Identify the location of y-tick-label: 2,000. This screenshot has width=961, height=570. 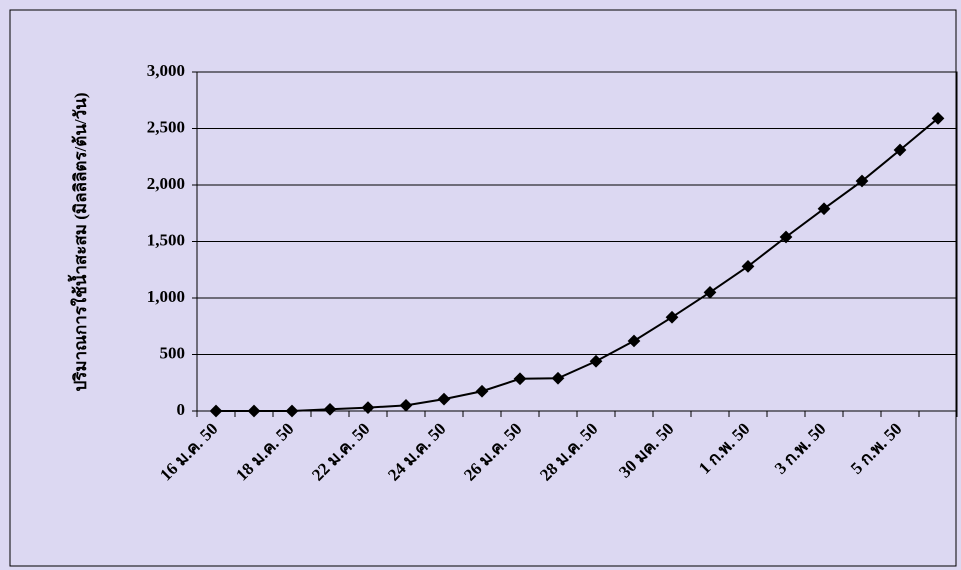
(166, 183).